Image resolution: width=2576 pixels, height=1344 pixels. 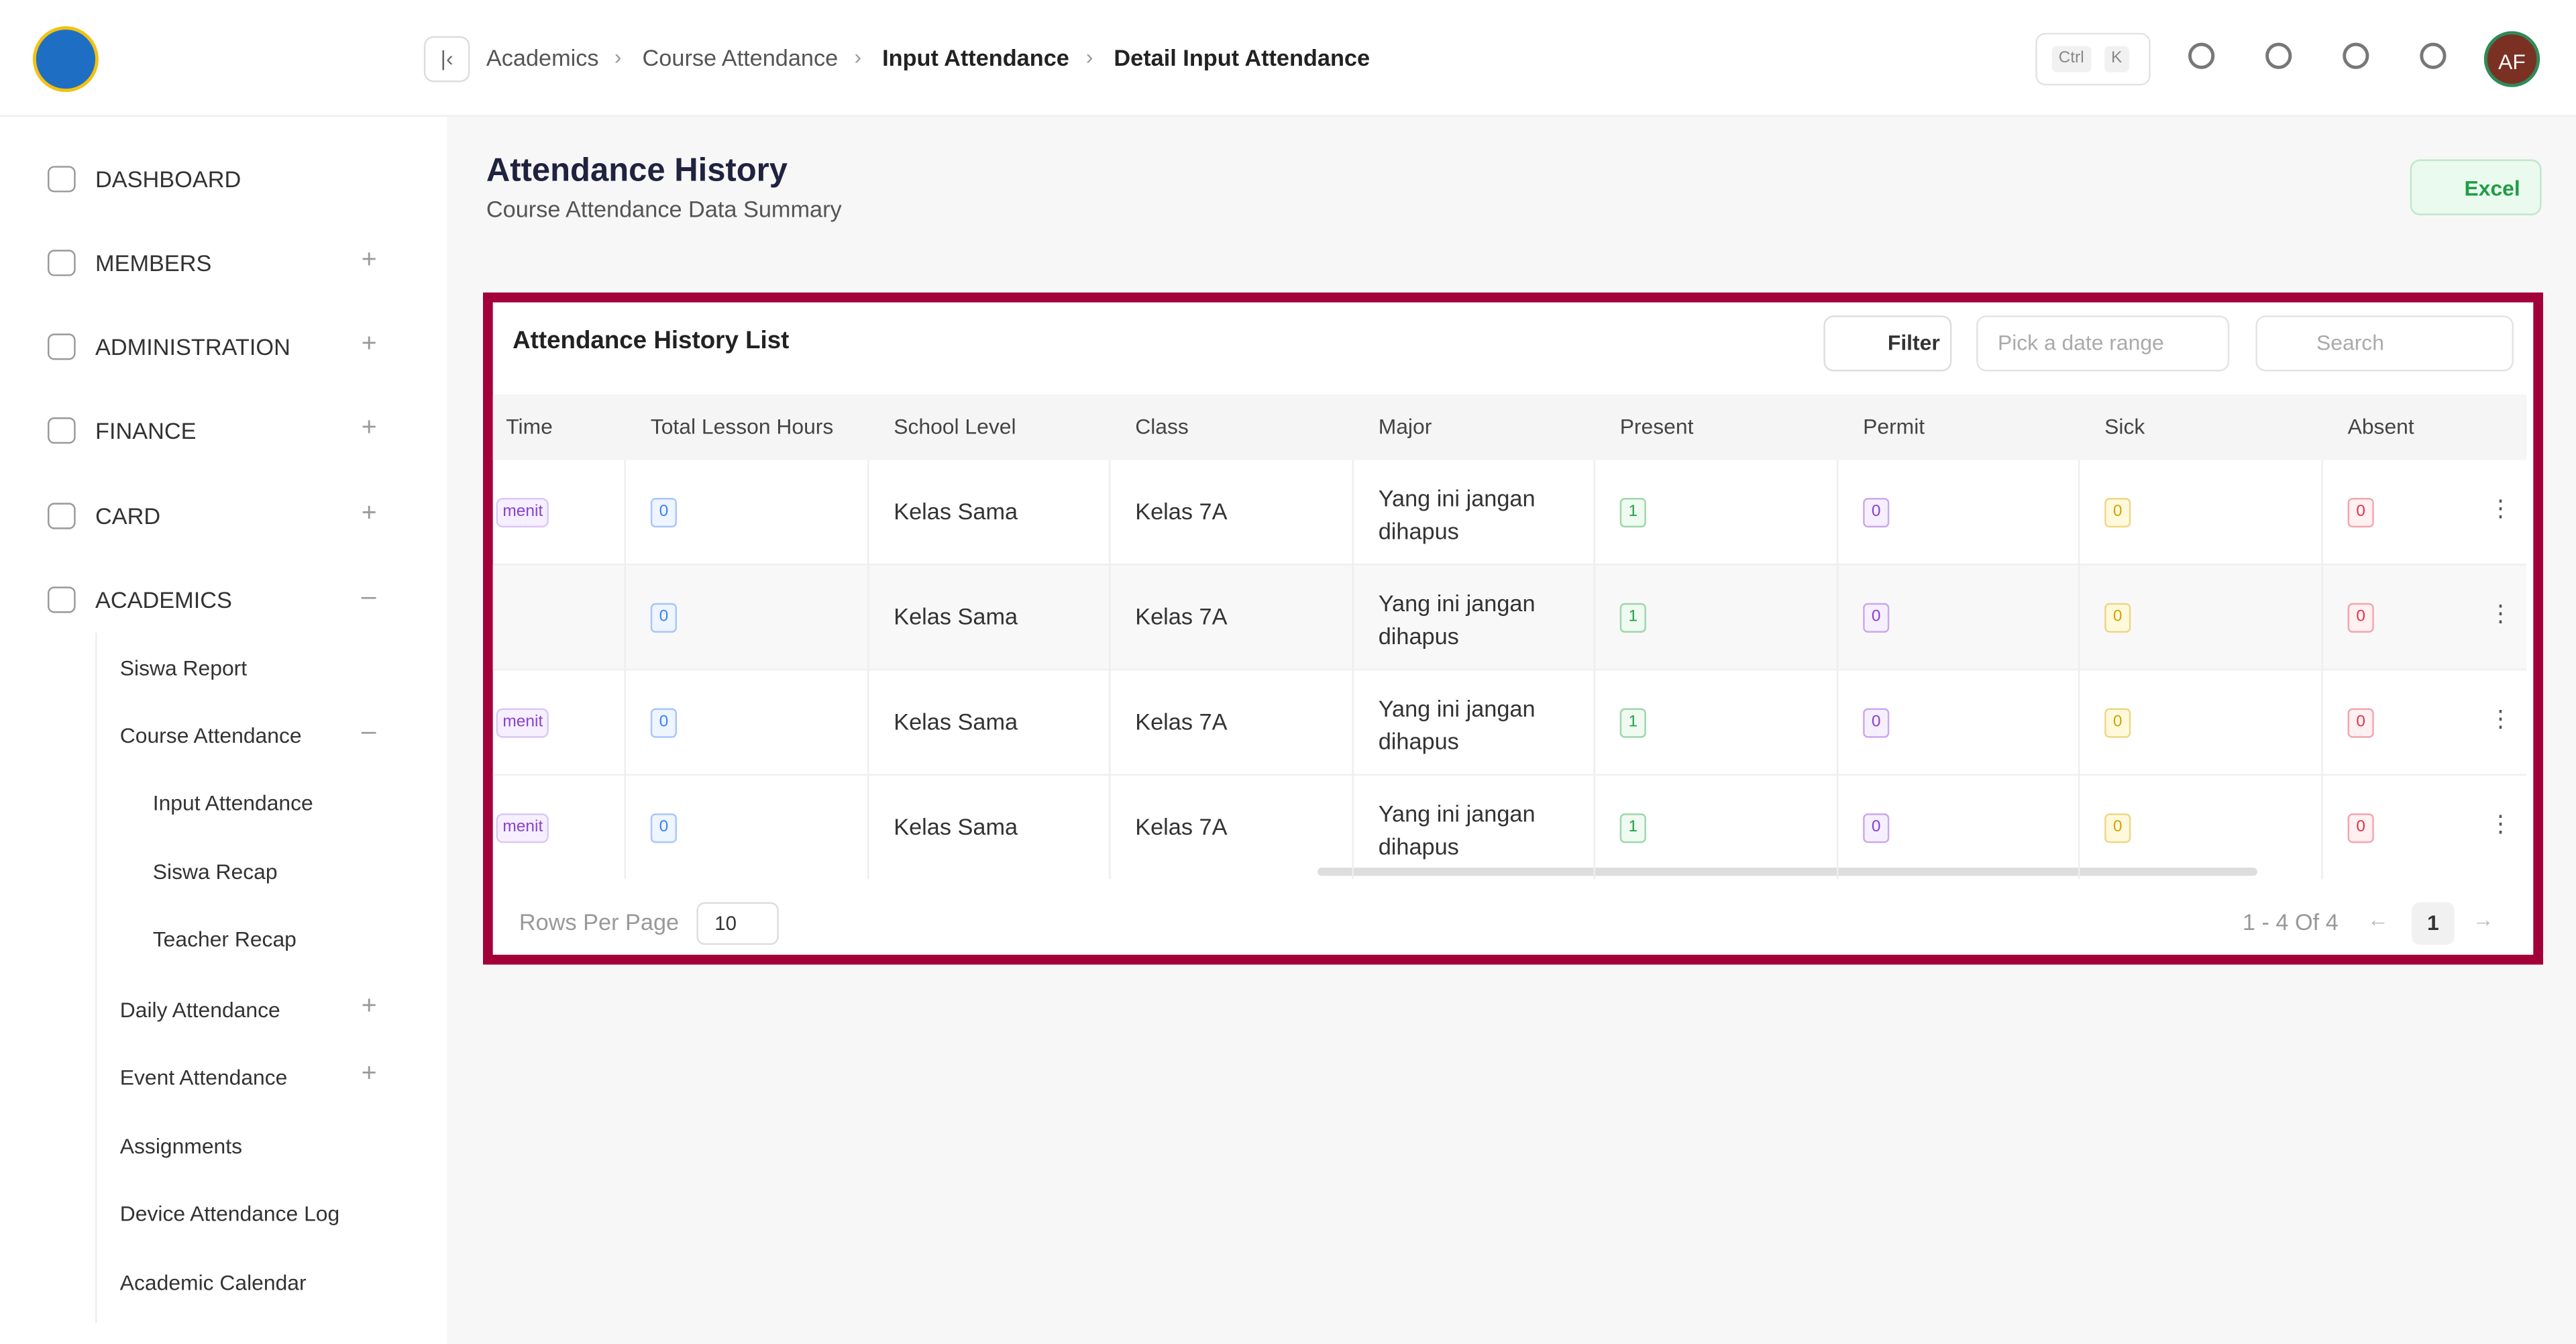 I want to click on date-range-input: Pick a date range, so click(x=2103, y=343).